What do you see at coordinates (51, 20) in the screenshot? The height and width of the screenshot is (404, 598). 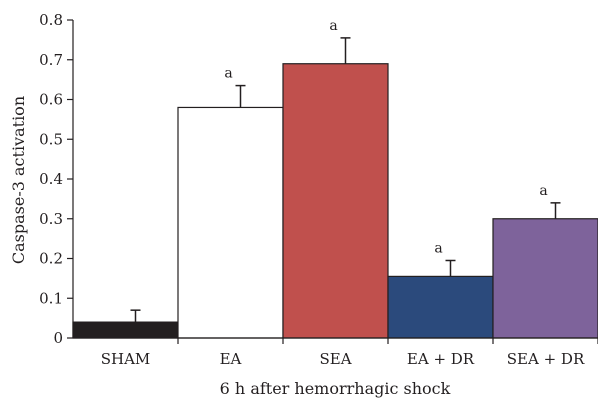 I see `y-tick-label: 0.8` at bounding box center [51, 20].